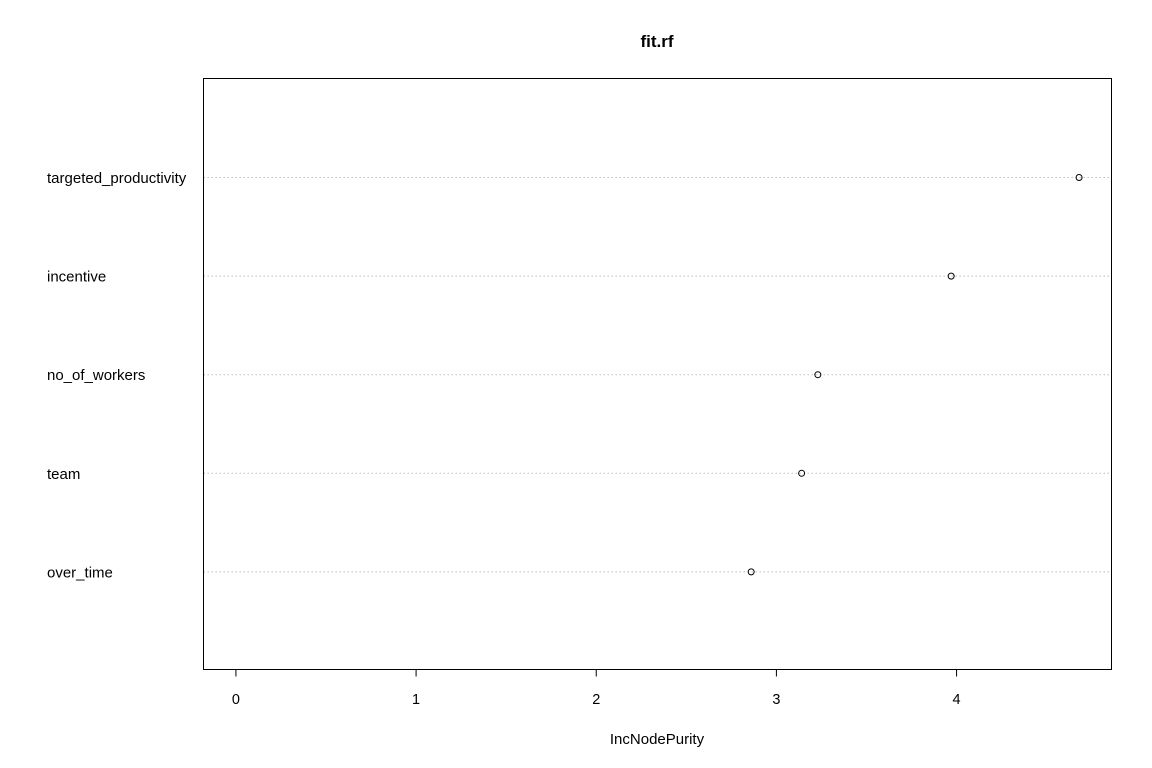  I want to click on x-tick-label: 1, so click(416, 700).